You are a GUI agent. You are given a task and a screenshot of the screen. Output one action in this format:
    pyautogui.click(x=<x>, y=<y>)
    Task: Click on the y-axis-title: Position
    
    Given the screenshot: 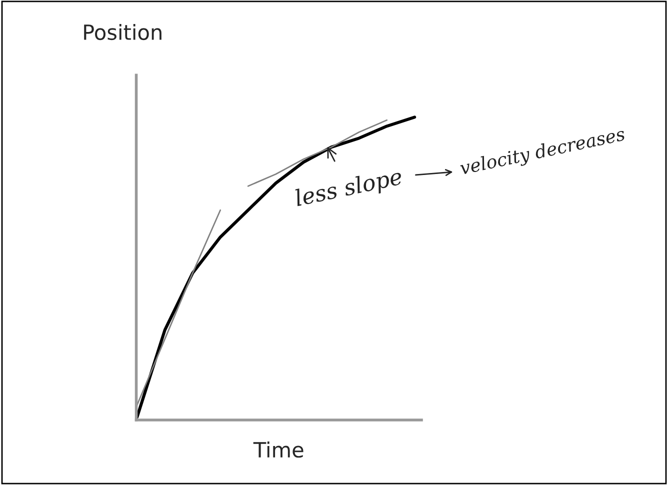 What is the action you would take?
    pyautogui.click(x=123, y=32)
    